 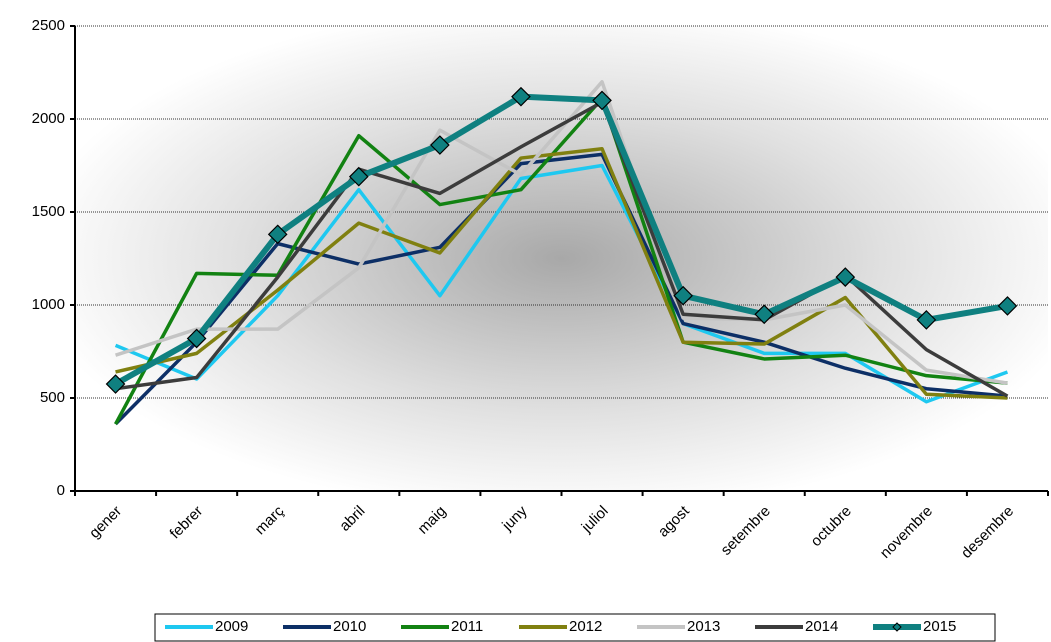 I want to click on x-tick-label: setembre, so click(x=746, y=531).